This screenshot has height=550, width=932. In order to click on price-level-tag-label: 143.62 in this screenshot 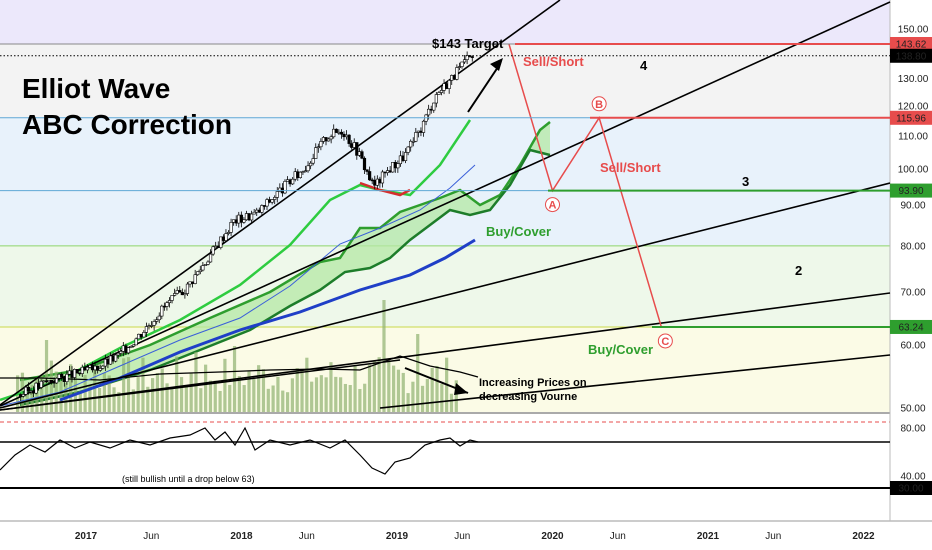, I will do `click(911, 44)`.